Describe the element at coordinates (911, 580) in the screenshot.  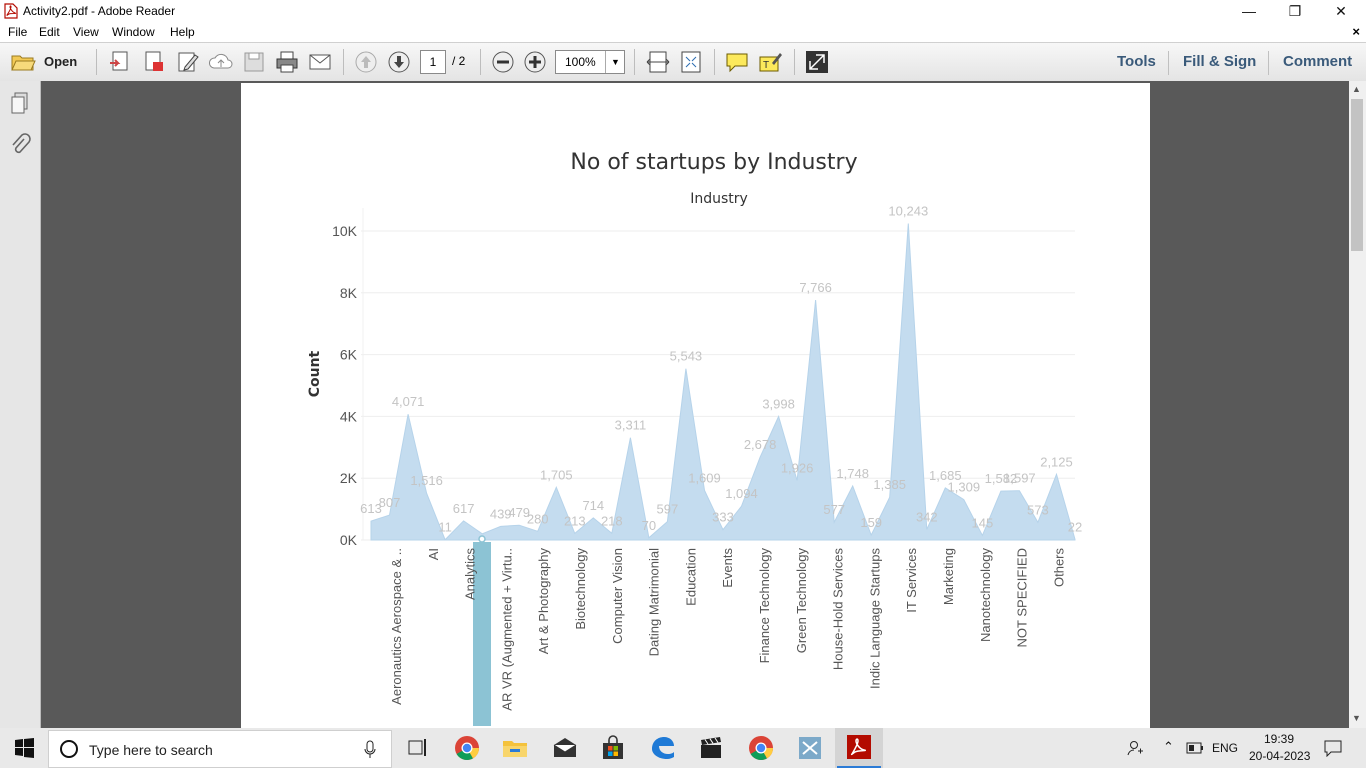
I see `x-category-label: IT Services` at that location.